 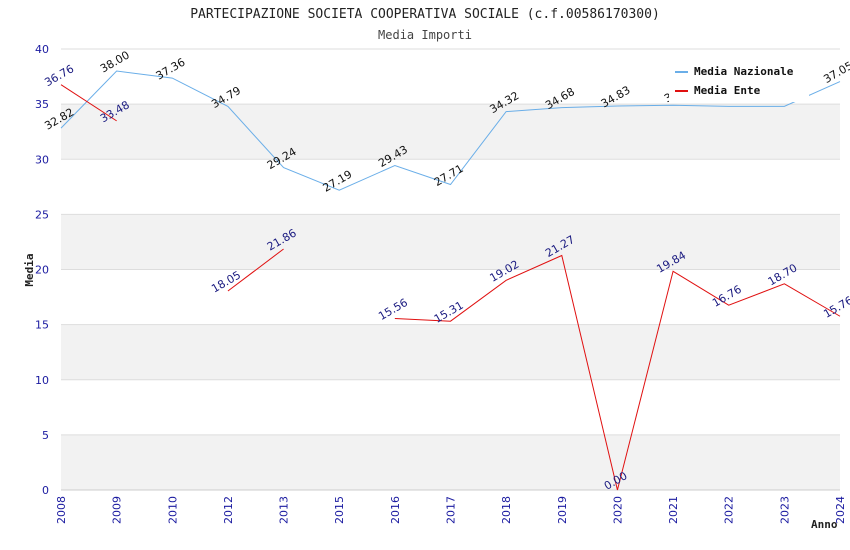 I want to click on y-tick-label: 20, so click(x=42, y=270).